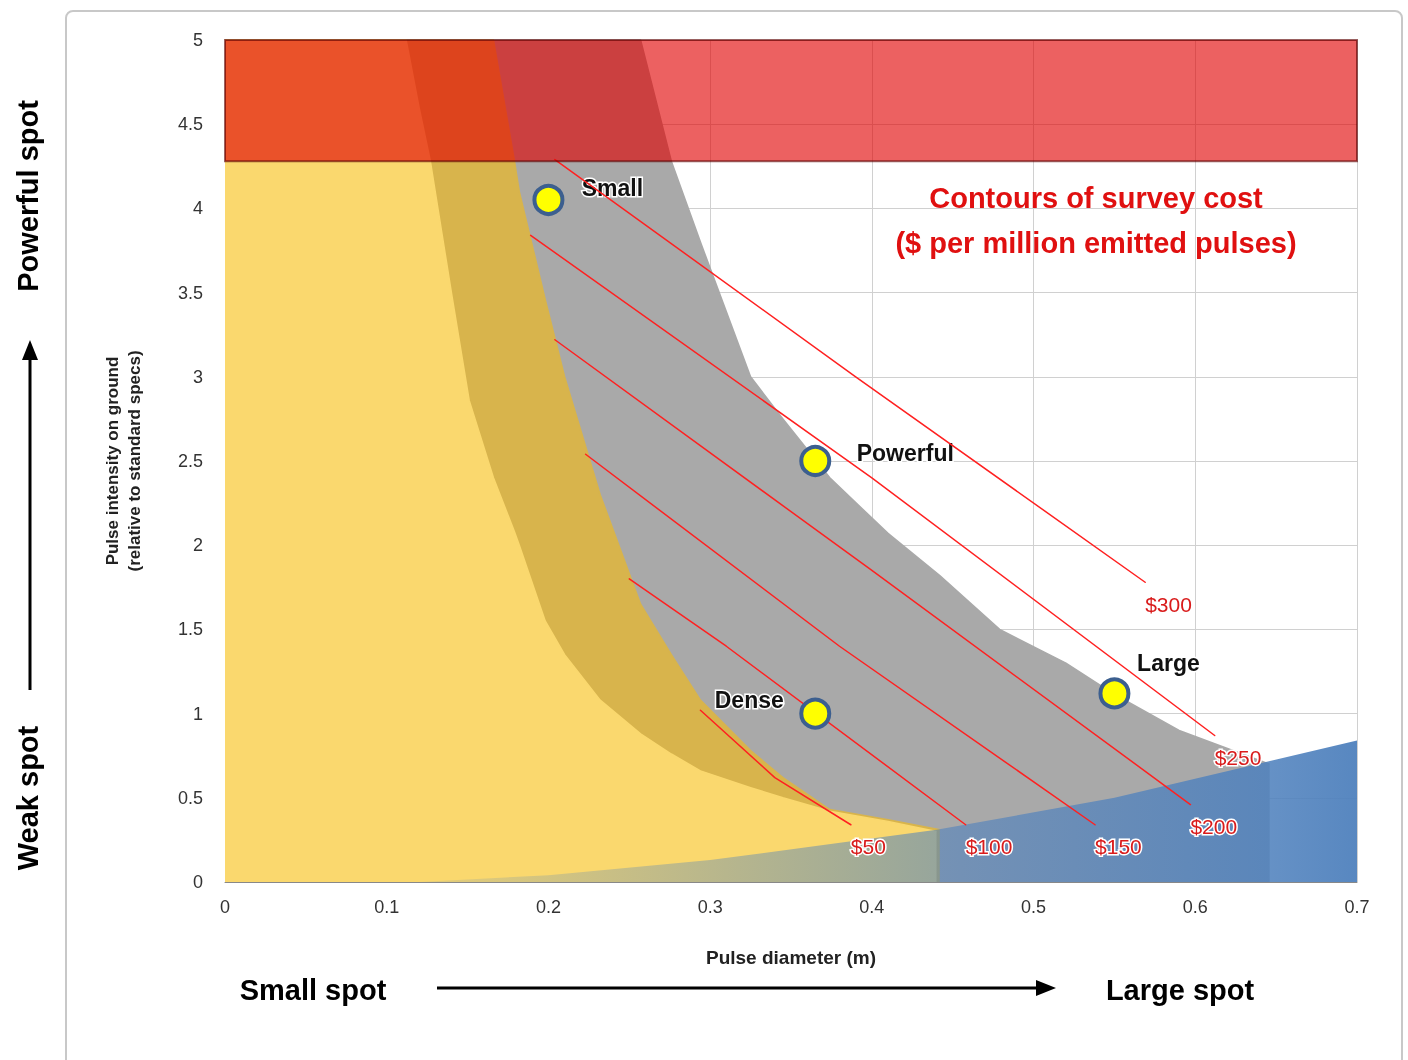 The height and width of the screenshot is (1060, 1408). What do you see at coordinates (548, 907) in the screenshot?
I see `x-tick-label: 0.2` at bounding box center [548, 907].